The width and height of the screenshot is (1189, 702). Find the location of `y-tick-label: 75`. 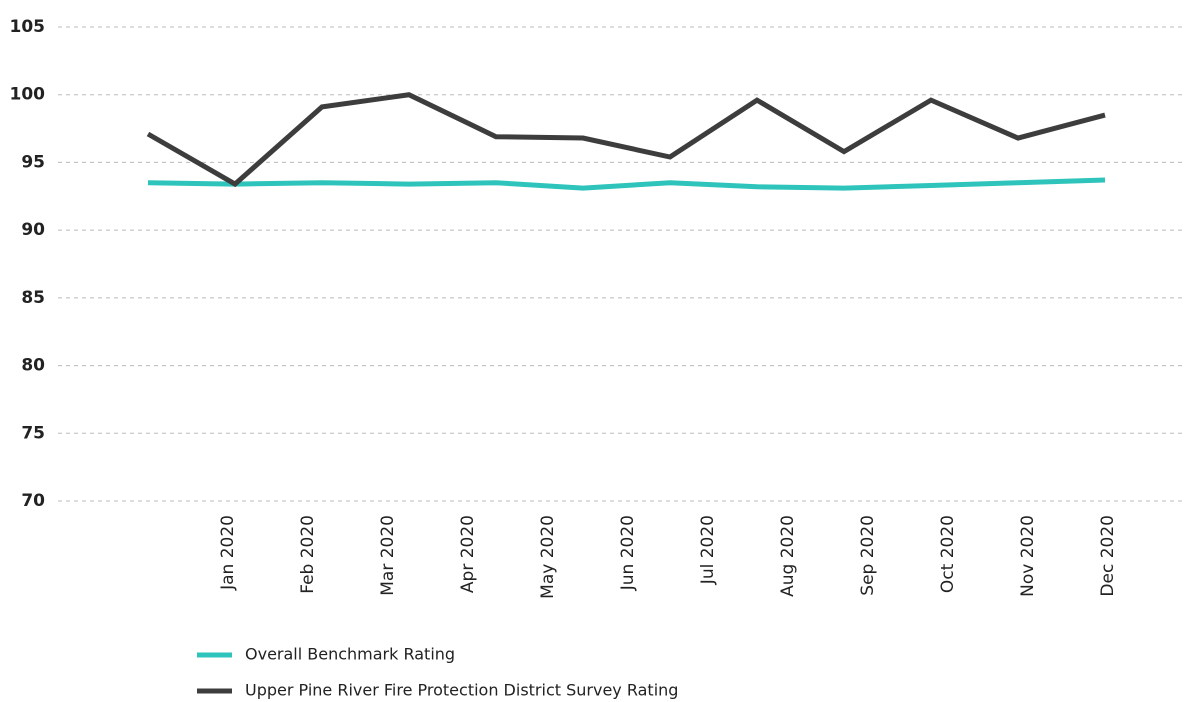

y-tick-label: 75 is located at coordinates (33, 433).